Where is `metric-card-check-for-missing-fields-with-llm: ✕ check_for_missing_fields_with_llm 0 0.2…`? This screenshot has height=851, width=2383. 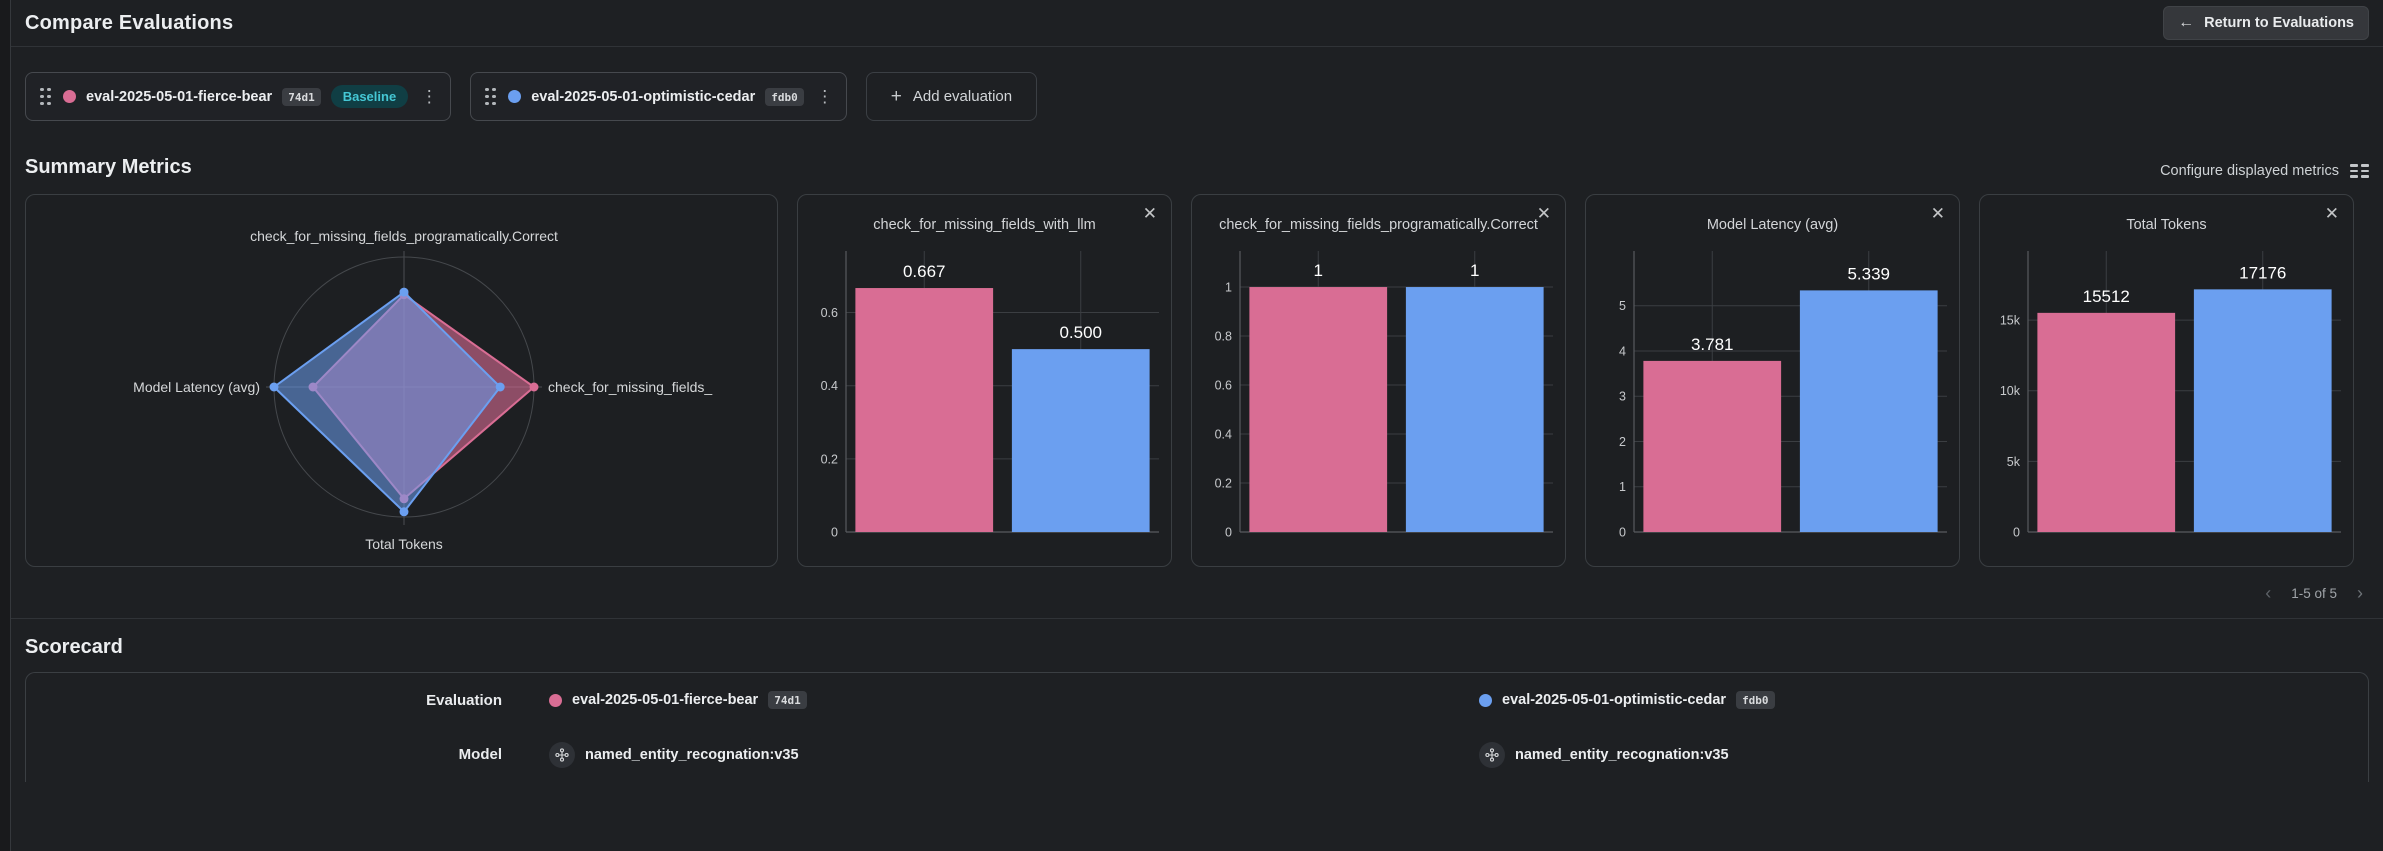 metric-card-check-for-missing-fields-with-llm: ✕ check_for_missing_fields_with_llm 0 0.2… is located at coordinates (984, 380).